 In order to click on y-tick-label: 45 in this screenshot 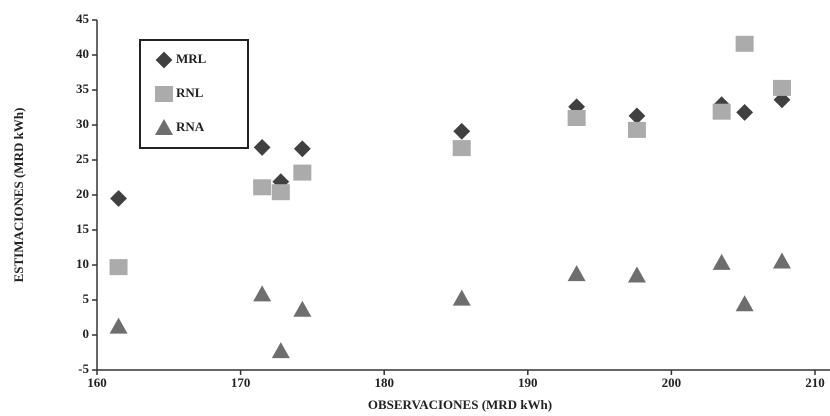, I will do `click(83, 18)`.